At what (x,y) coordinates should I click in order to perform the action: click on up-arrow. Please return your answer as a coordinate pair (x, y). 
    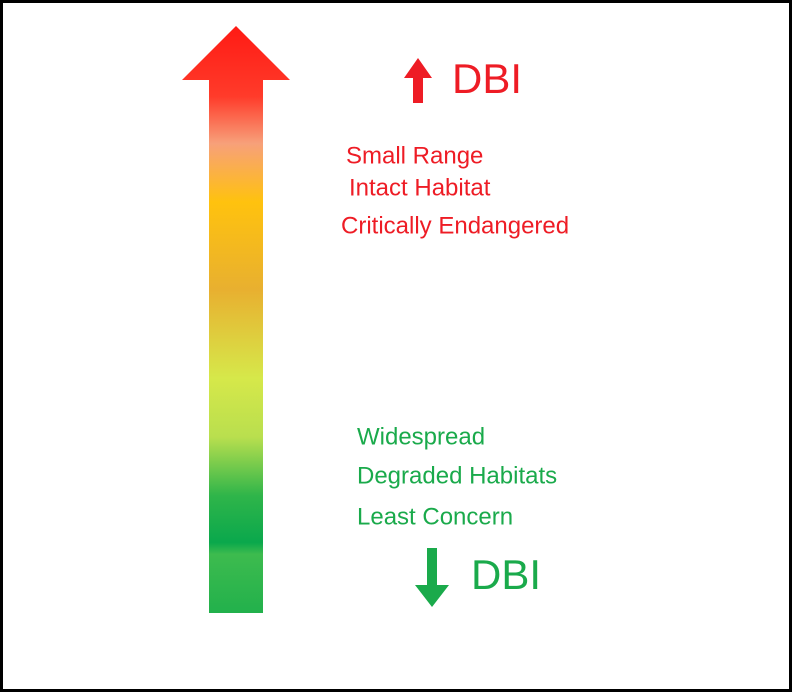
    Looking at the image, I should click on (418, 80).